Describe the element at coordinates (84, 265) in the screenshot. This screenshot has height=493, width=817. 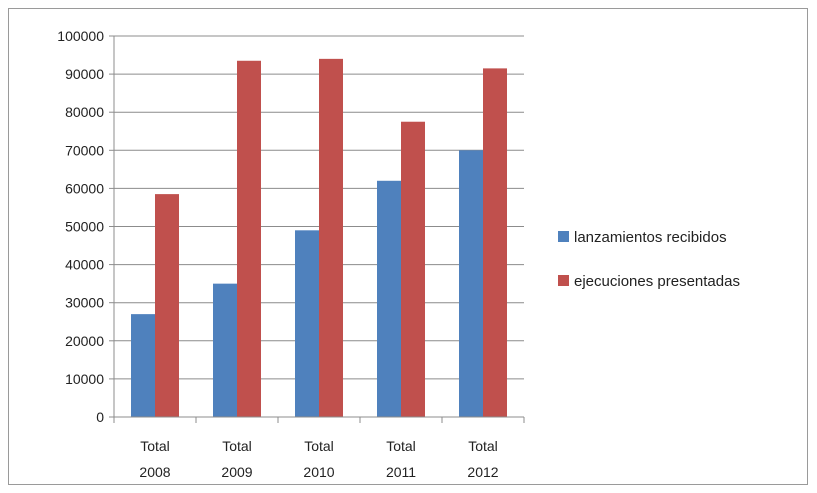
I see `y-tick-label: 40000` at that location.